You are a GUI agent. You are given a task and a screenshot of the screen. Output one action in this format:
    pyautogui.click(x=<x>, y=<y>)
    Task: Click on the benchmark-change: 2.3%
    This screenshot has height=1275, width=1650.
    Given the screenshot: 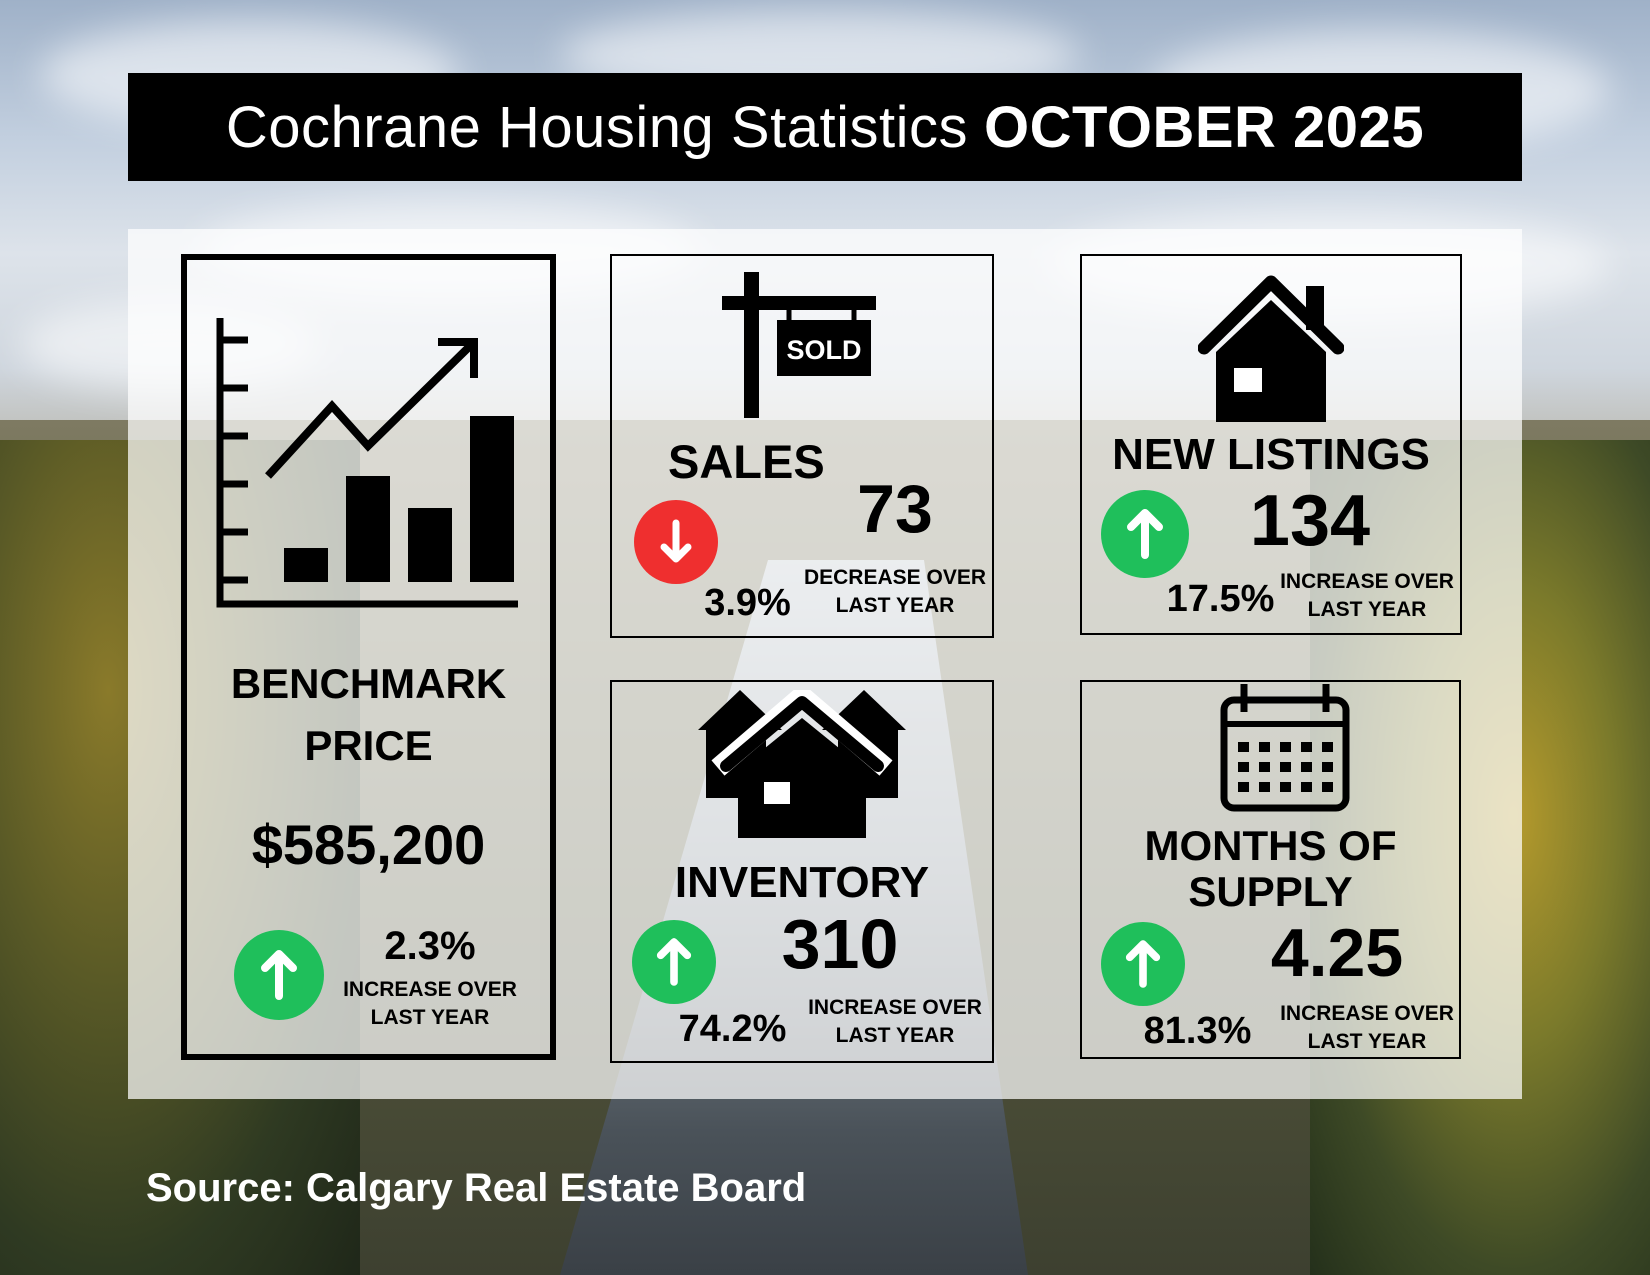 What is the action you would take?
    pyautogui.click(x=430, y=946)
    